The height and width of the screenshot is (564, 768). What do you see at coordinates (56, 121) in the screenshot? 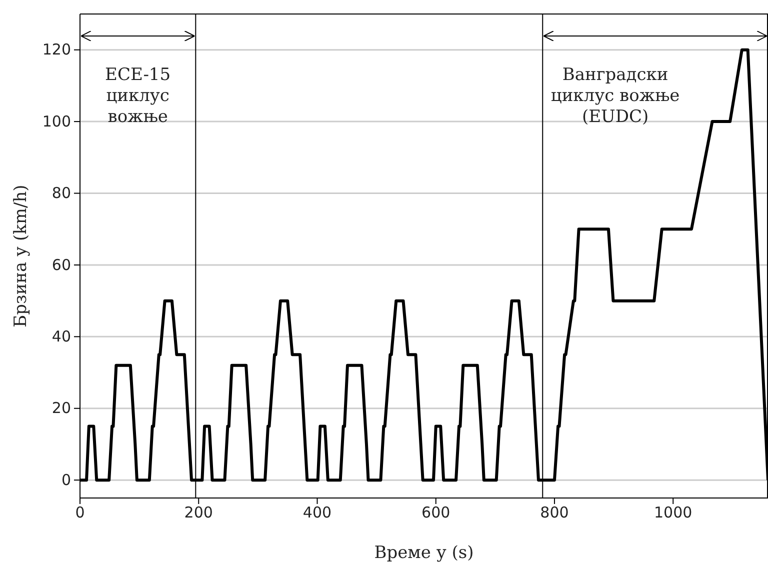
I see `y-tick-label: 100` at bounding box center [56, 121].